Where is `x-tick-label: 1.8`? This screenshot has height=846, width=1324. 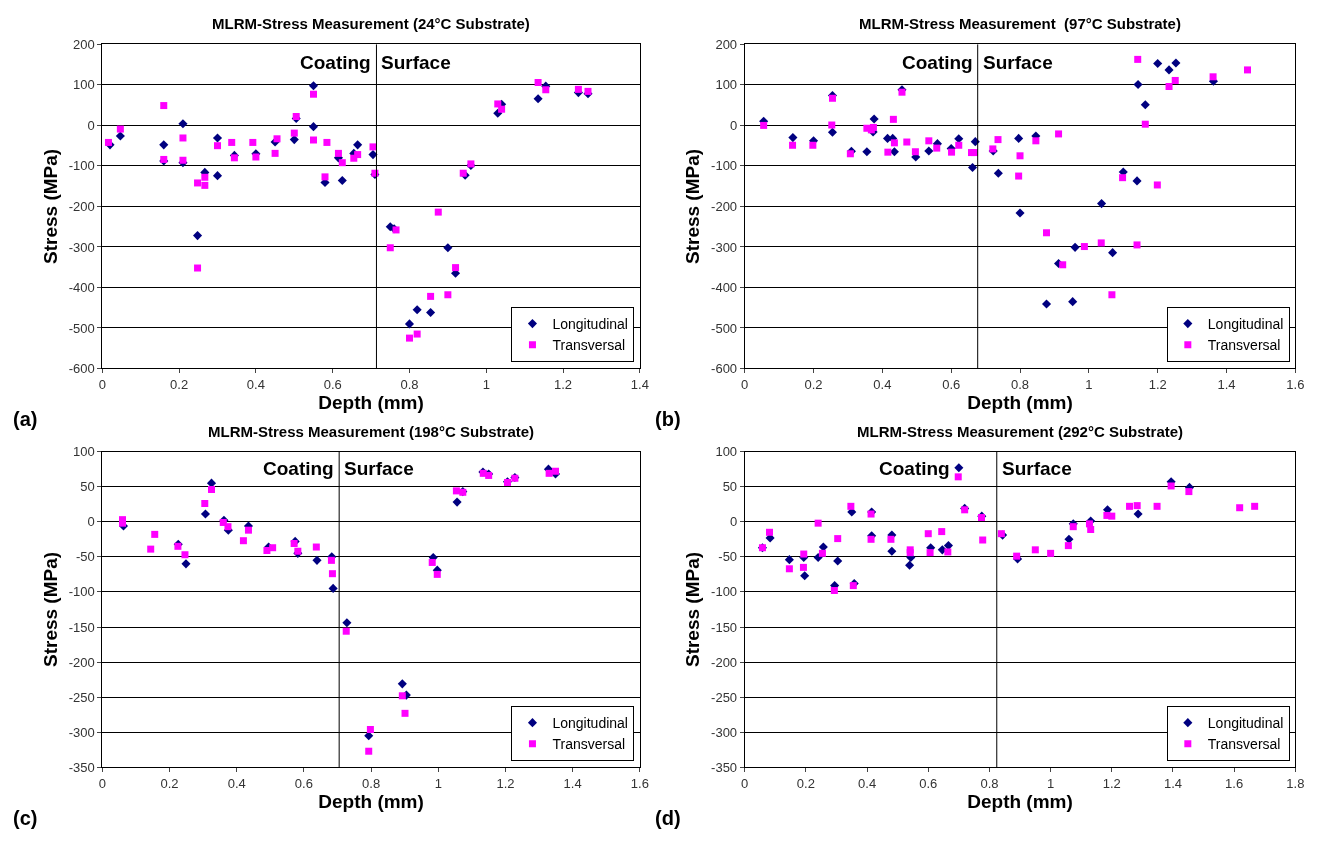 x-tick-label: 1.8 is located at coordinates (1295, 783).